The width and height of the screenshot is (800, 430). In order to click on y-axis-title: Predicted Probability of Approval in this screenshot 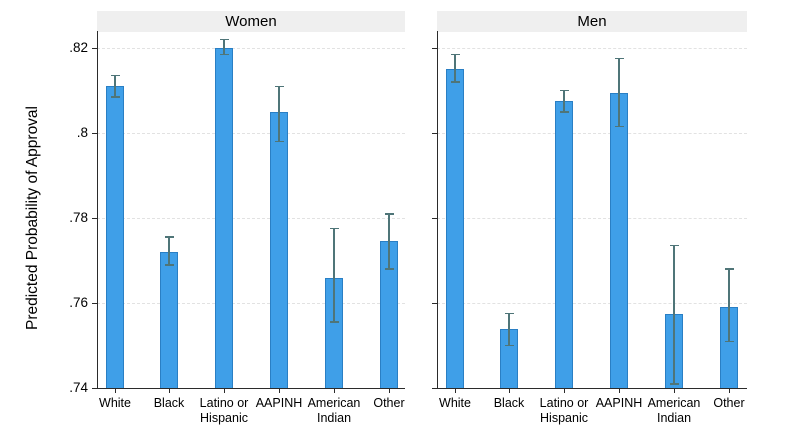, I will do `click(32, 218)`.